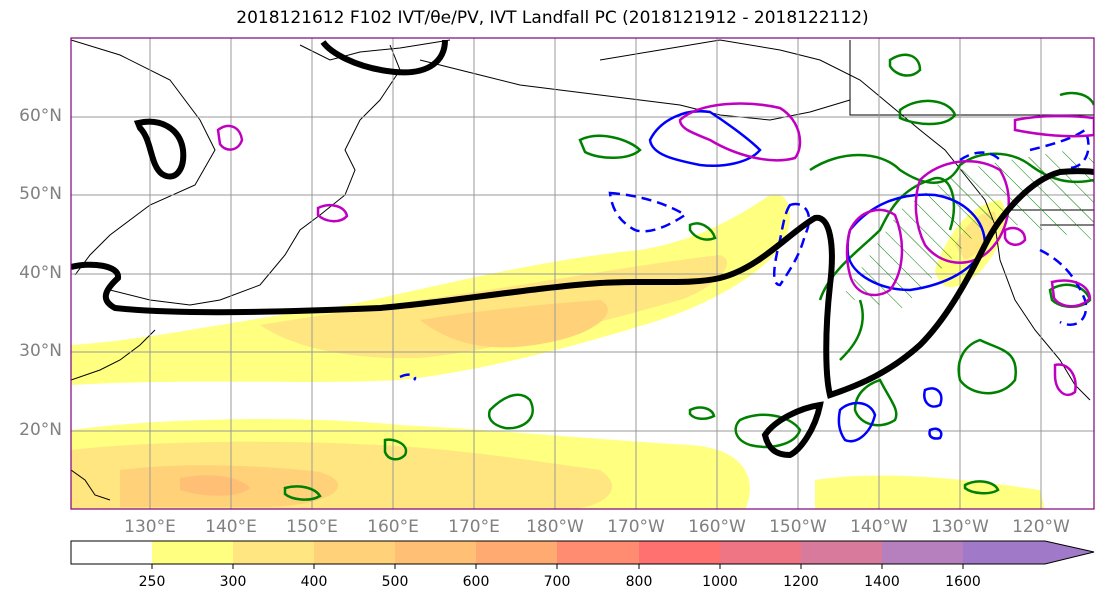  What do you see at coordinates (960, 527) in the screenshot?
I see `lon-label-130w: 130°W` at bounding box center [960, 527].